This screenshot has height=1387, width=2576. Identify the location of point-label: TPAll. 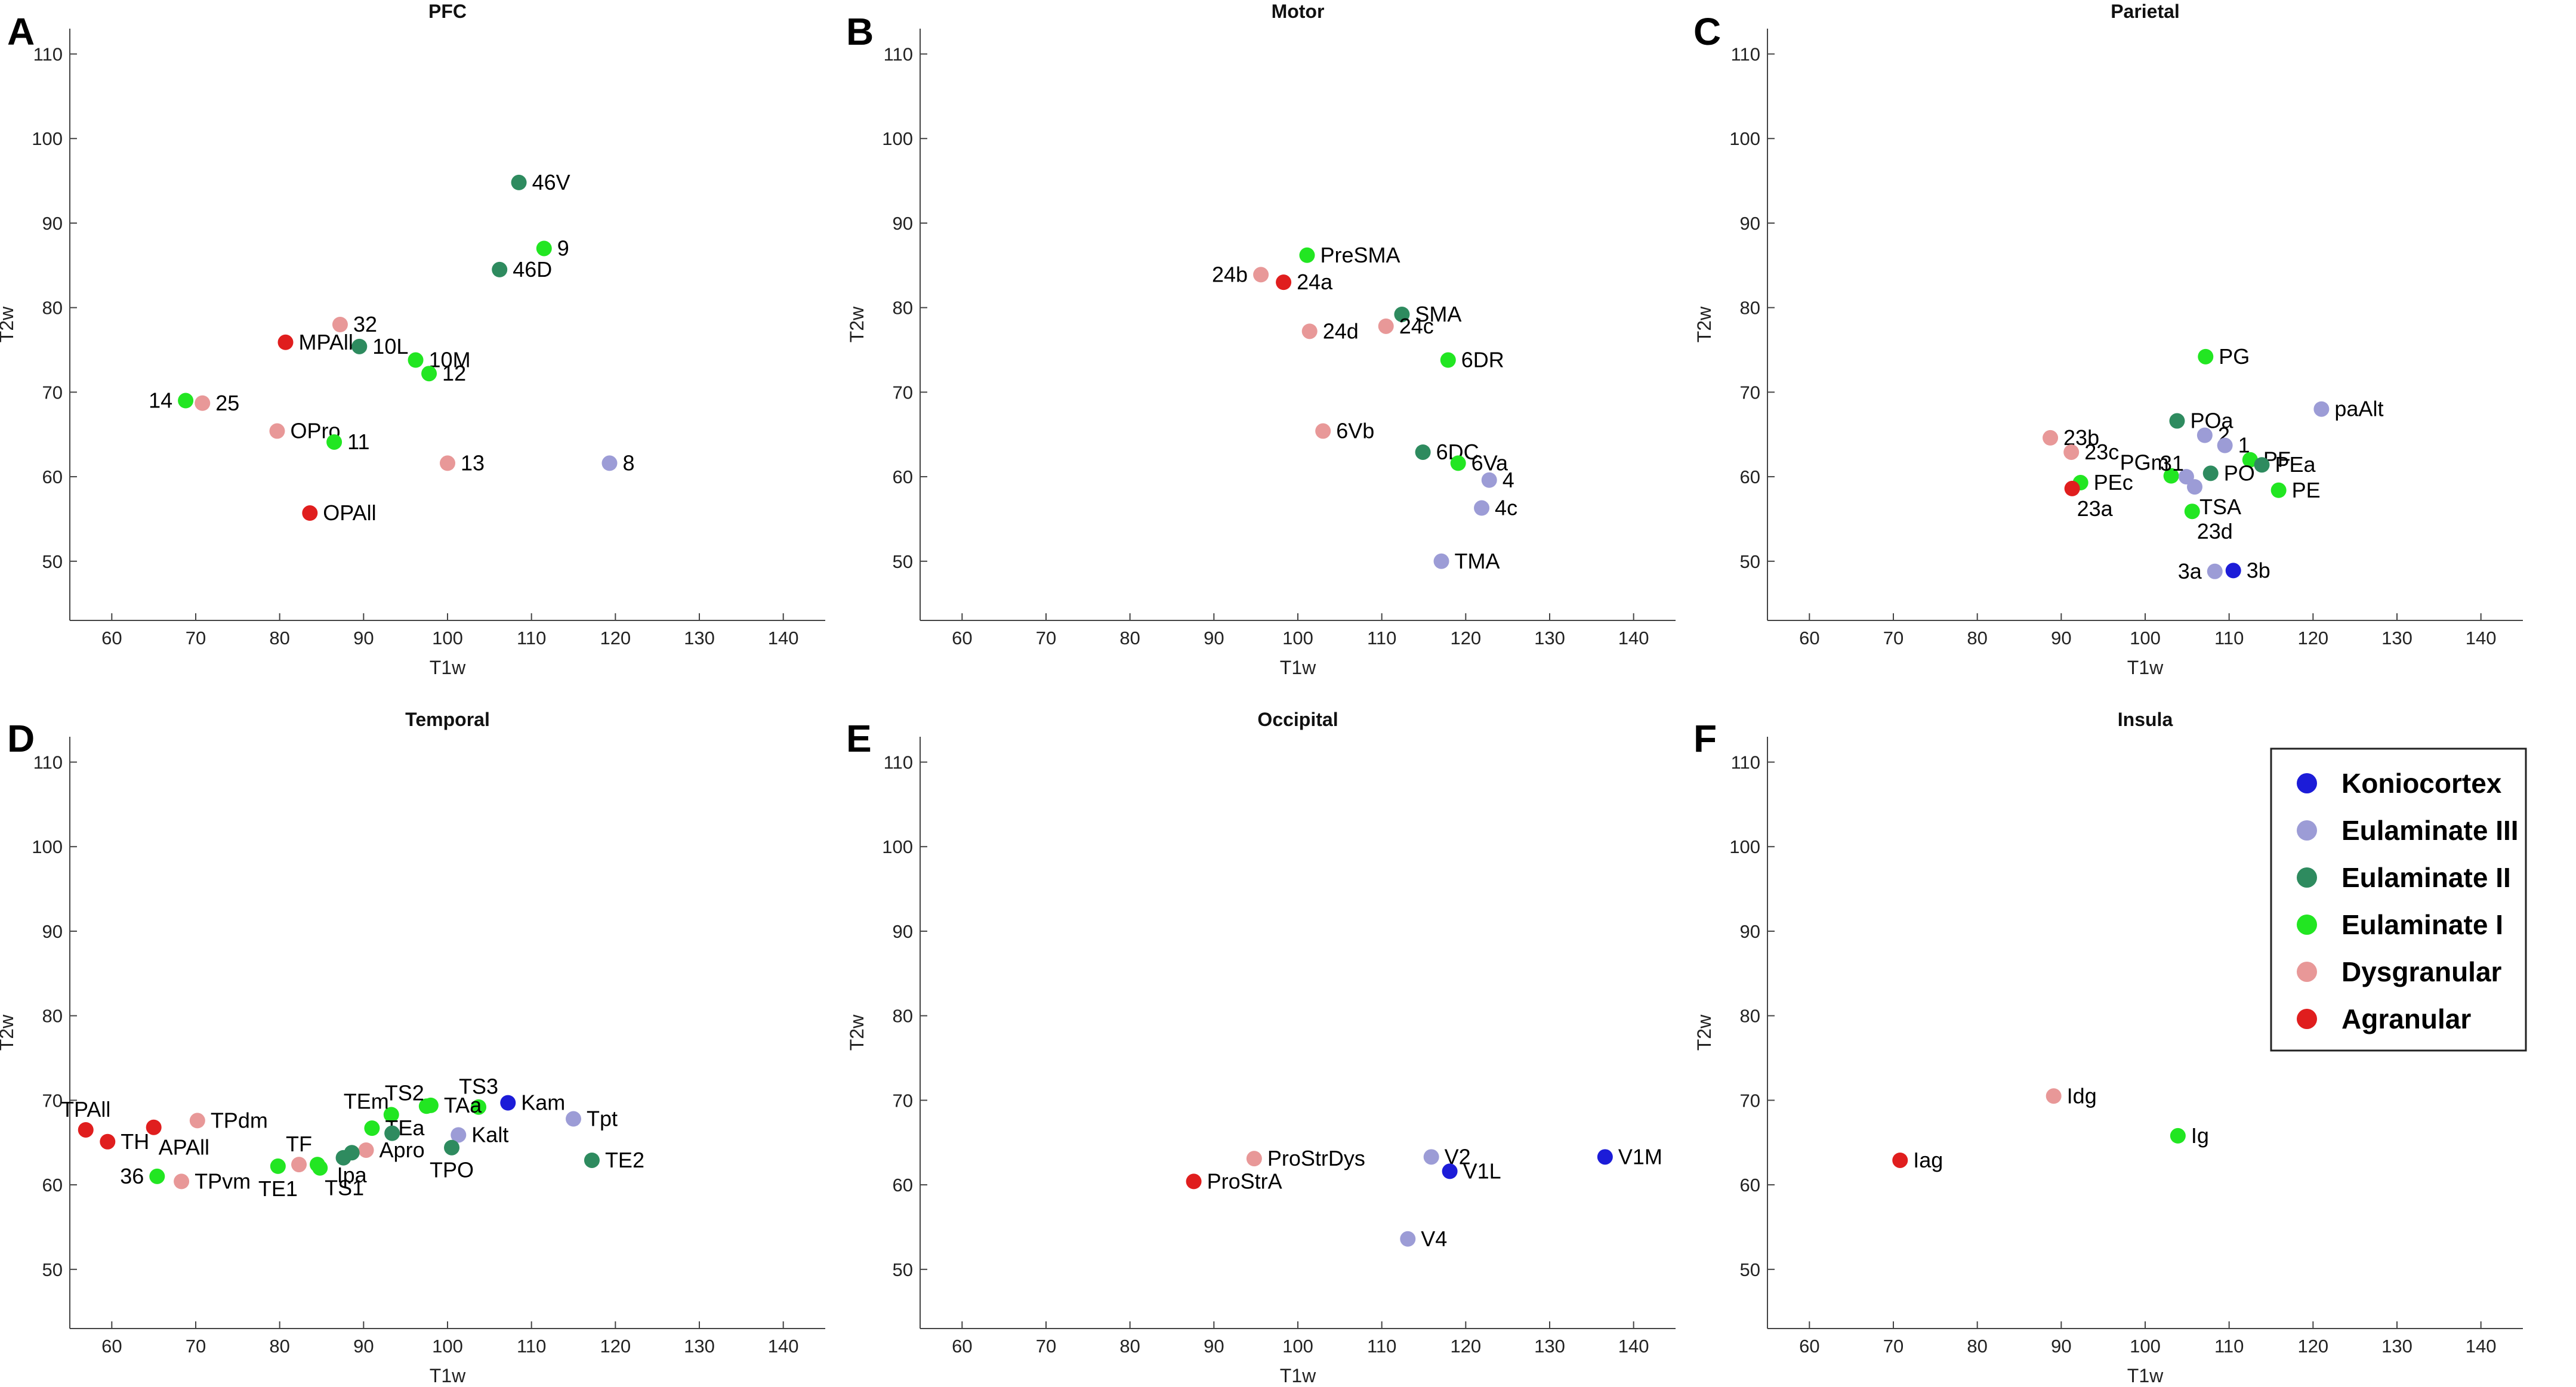
(85, 1109).